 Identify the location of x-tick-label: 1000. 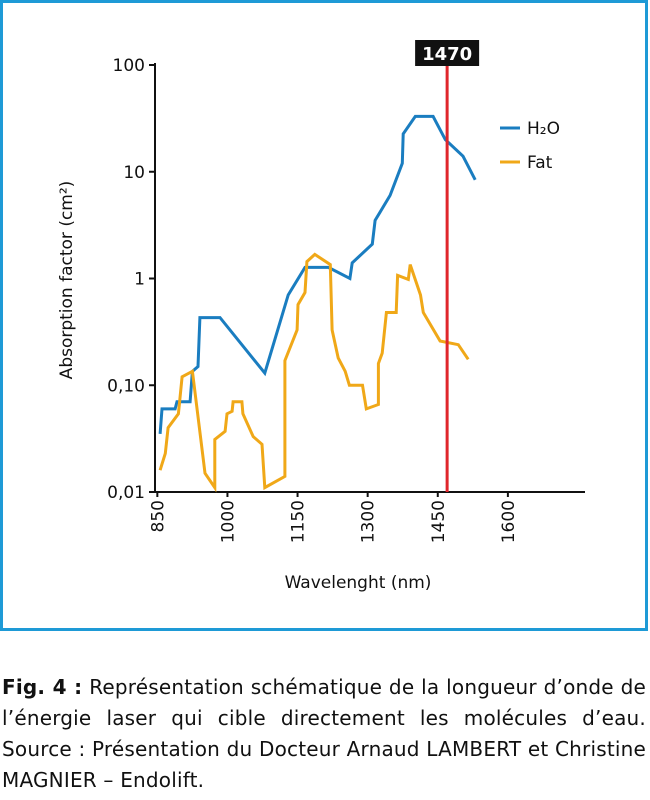
(228, 521).